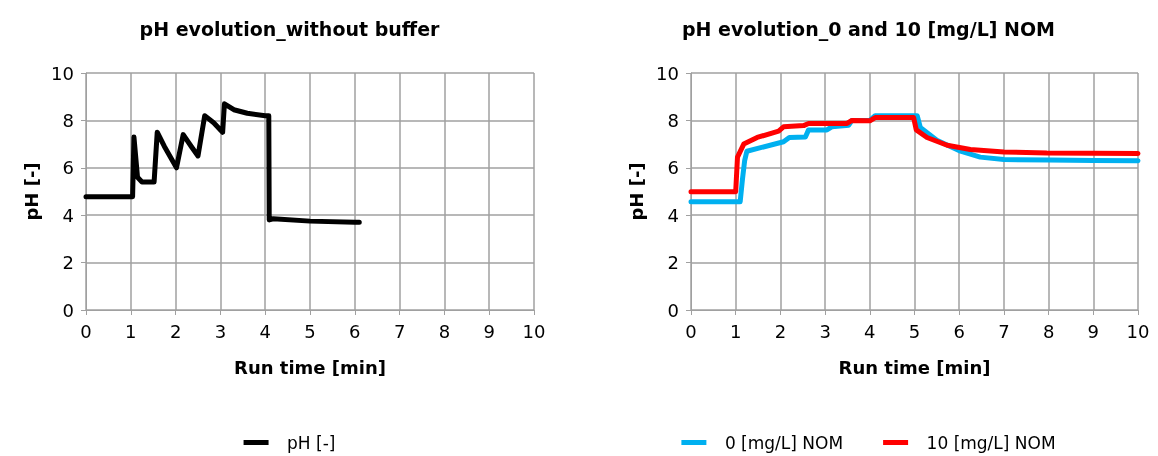  I want to click on legend-label: pH [-], so click(311, 442).